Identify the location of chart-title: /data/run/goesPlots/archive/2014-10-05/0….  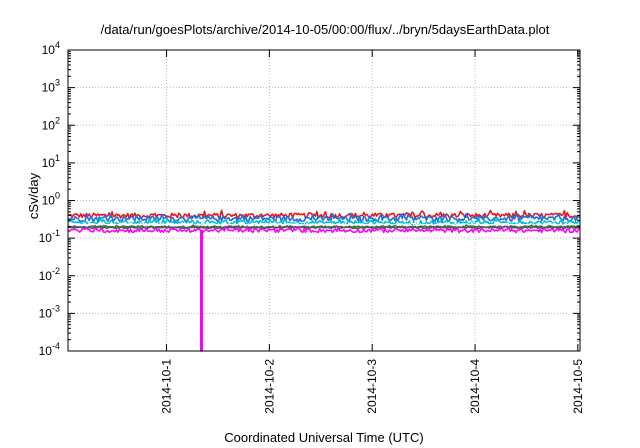
(325, 29).